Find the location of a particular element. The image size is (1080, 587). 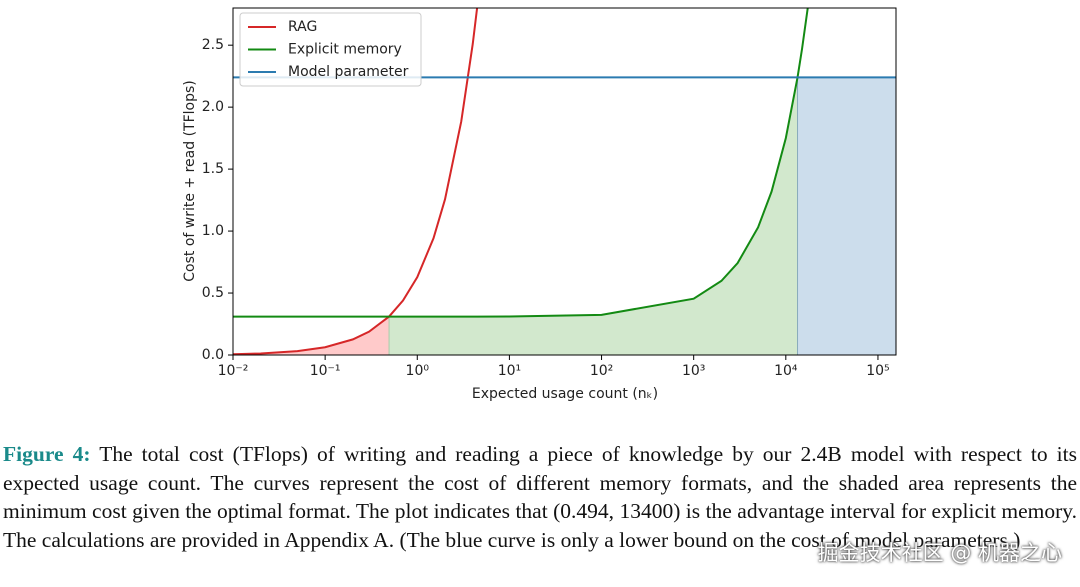

x-tick-label: 10³ is located at coordinates (693, 371).